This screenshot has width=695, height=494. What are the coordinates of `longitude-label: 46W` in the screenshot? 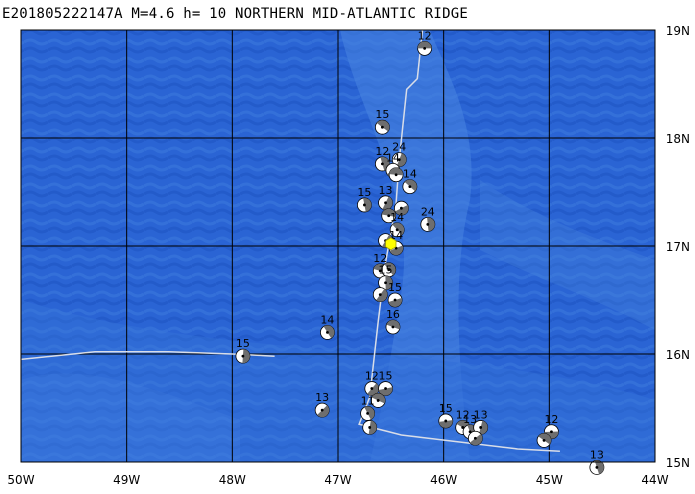 It's located at (443, 480).